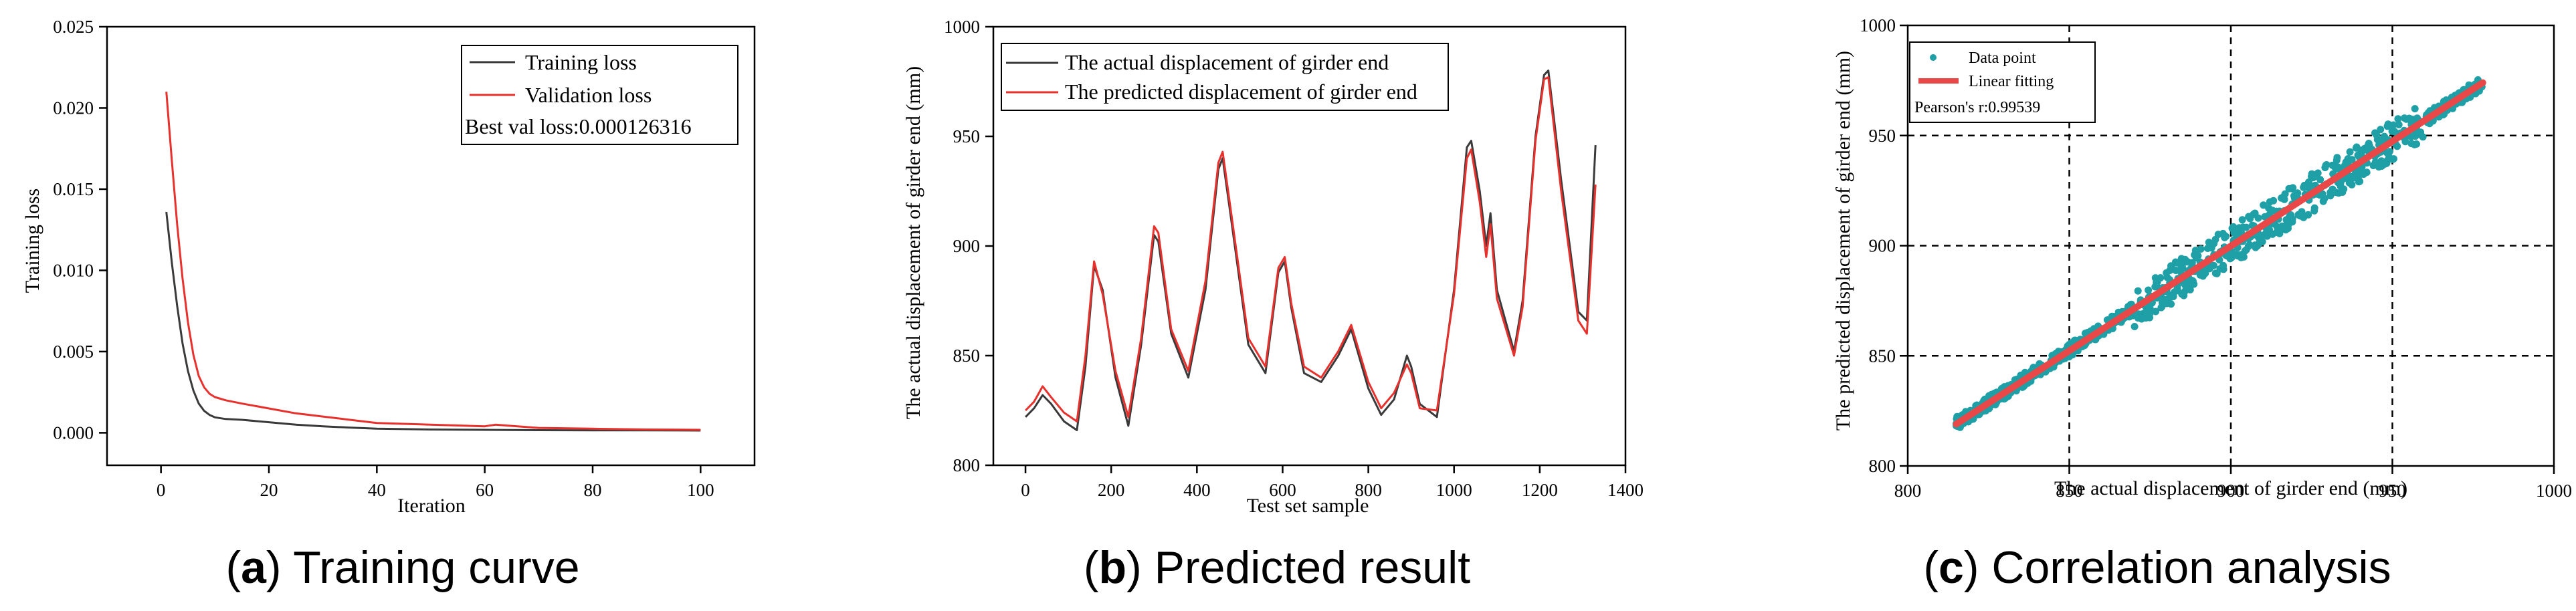 Image resolution: width=2576 pixels, height=611 pixels. Describe the element at coordinates (1308, 506) in the screenshot. I see `panel-b-x-axis-title: Test set sample` at that location.